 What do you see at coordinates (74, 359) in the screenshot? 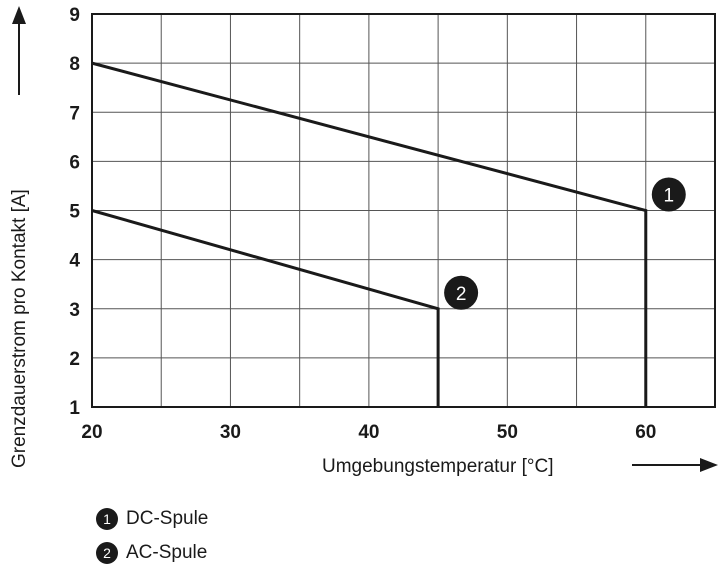
I see `y-tick-label: 2` at bounding box center [74, 359].